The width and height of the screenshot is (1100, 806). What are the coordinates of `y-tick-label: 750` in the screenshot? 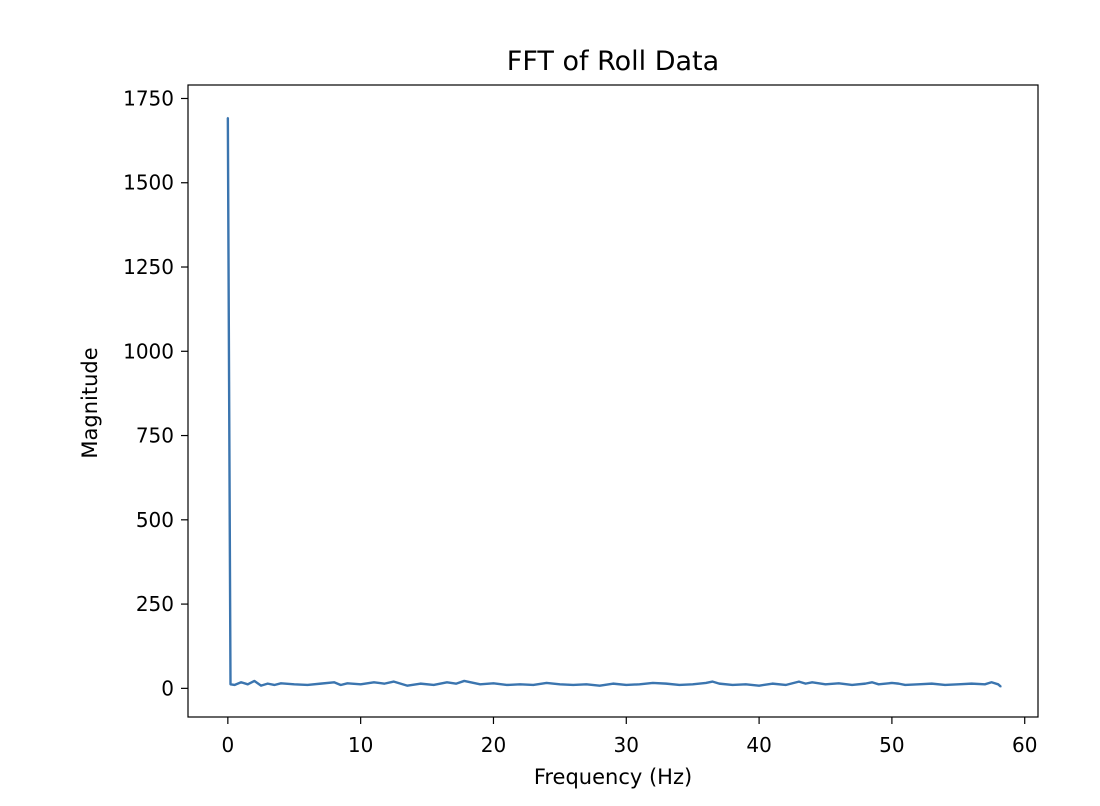 It's located at (155, 436).